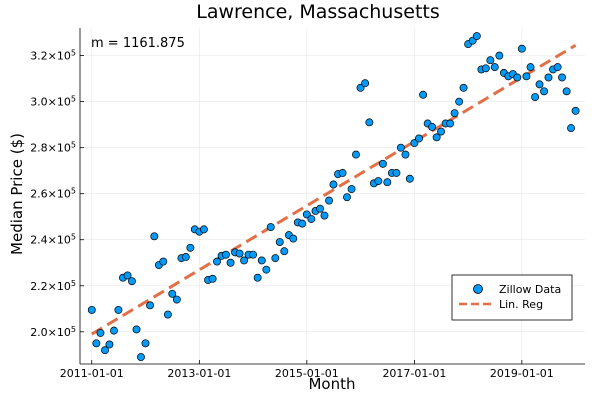 Image resolution: width=600 pixels, height=400 pixels. Describe the element at coordinates (414, 373) in the screenshot. I see `x-tick-label: 2017-01-01` at that location.